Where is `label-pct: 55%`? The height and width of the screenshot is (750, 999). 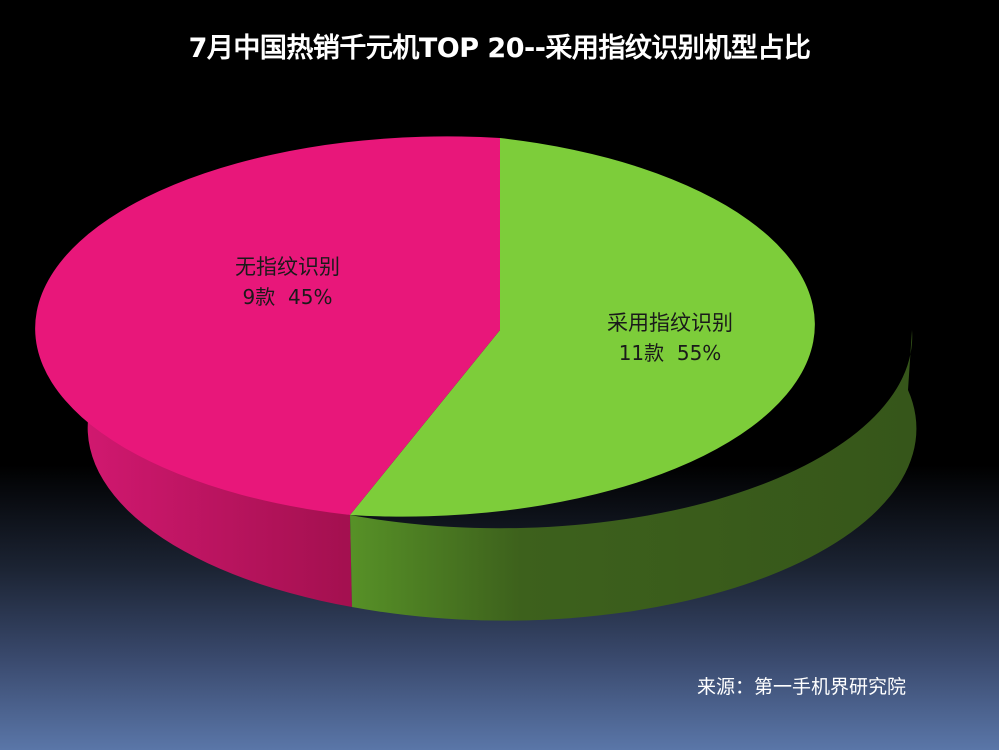
label-pct: 55% is located at coordinates (699, 353).